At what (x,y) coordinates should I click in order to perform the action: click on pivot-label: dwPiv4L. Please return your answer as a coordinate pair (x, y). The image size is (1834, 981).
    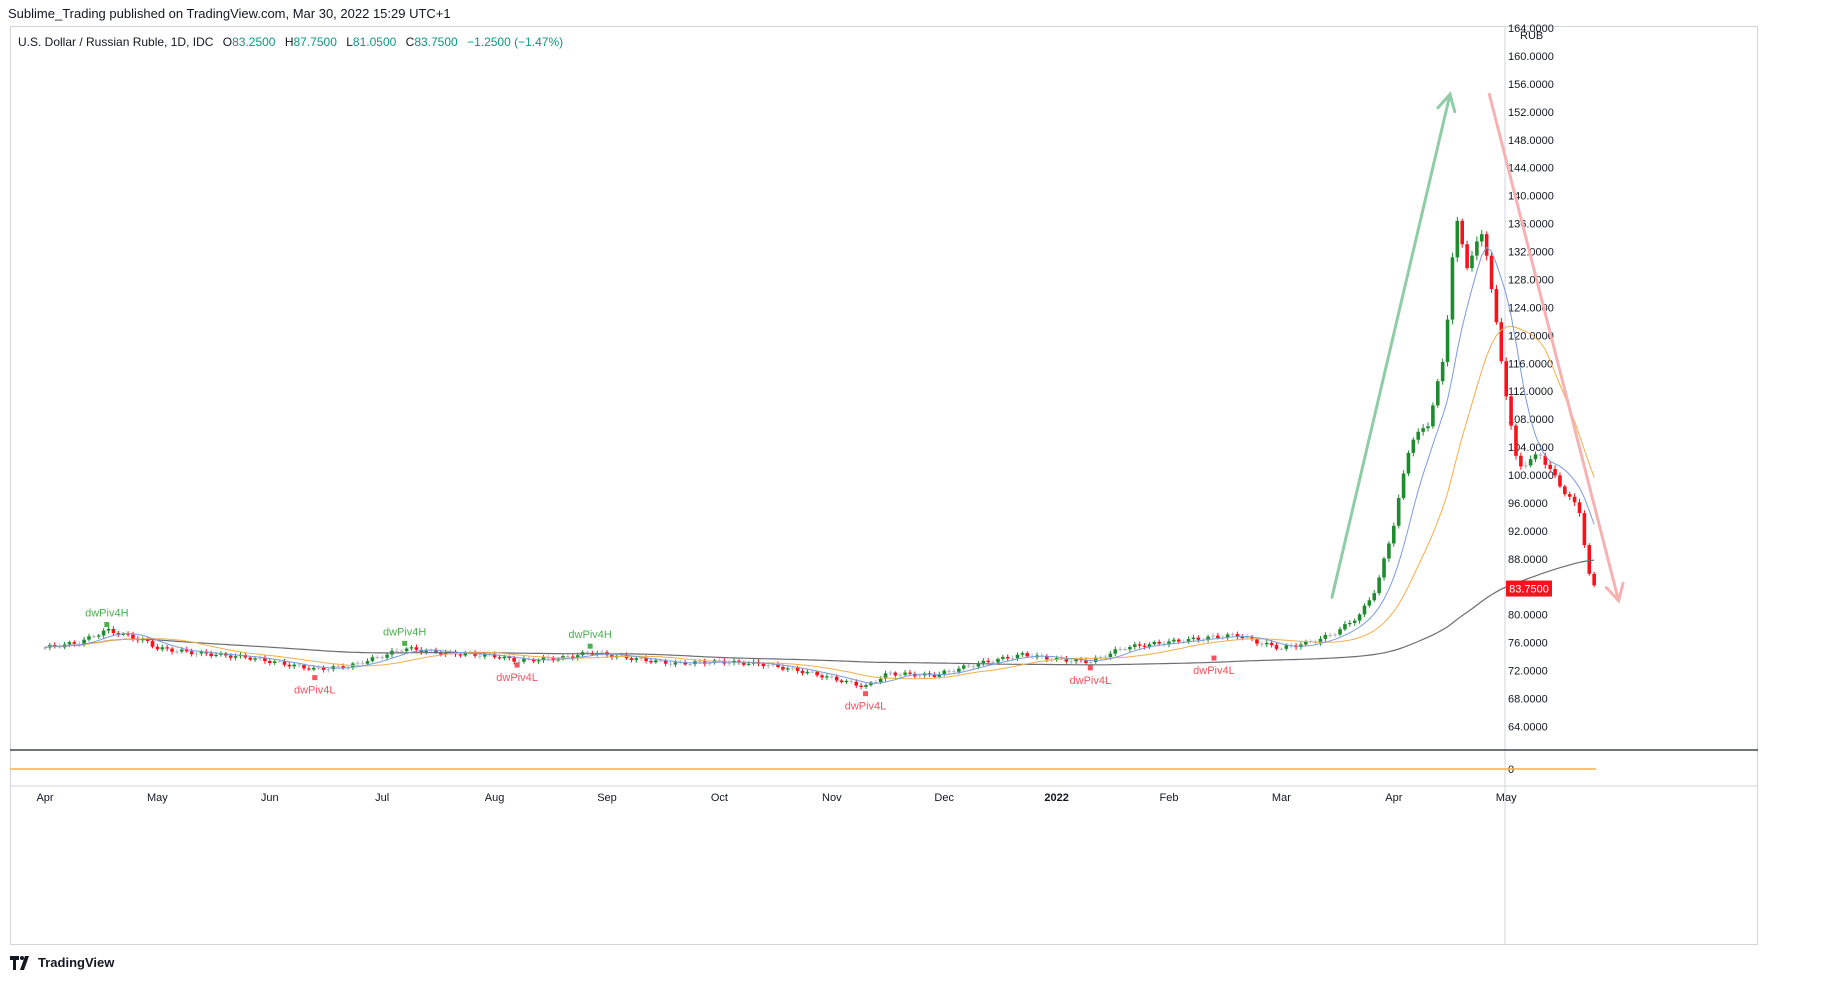
    Looking at the image, I should click on (866, 707).